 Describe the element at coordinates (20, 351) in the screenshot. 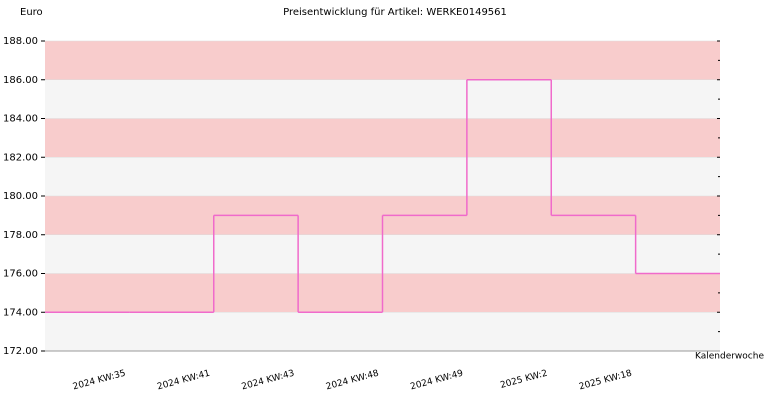

I see `y-tick-label: 172.00` at that location.